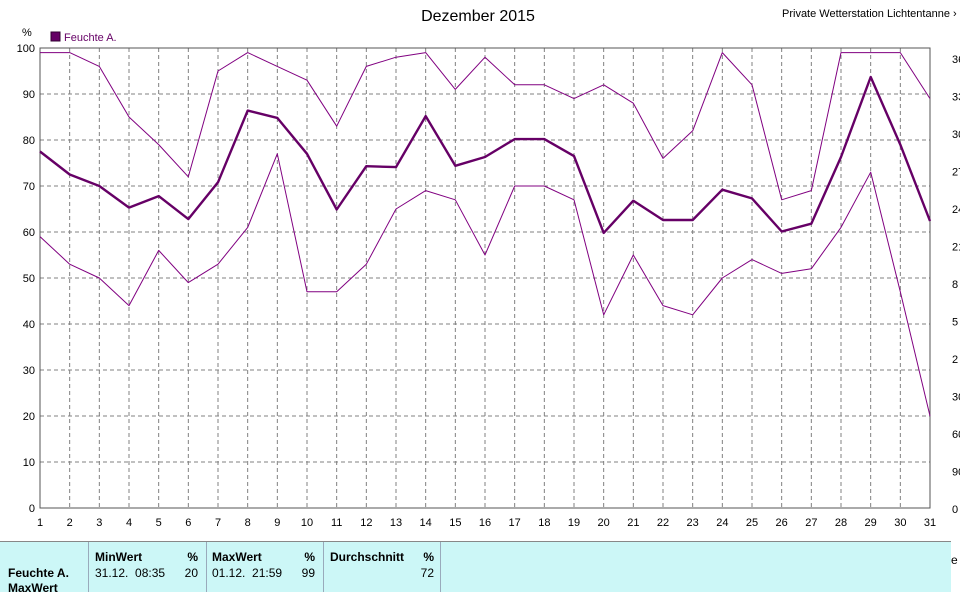 This screenshot has width=960, height=595. Describe the element at coordinates (954, 560) in the screenshot. I see `stats-right-cut-text: e` at that location.